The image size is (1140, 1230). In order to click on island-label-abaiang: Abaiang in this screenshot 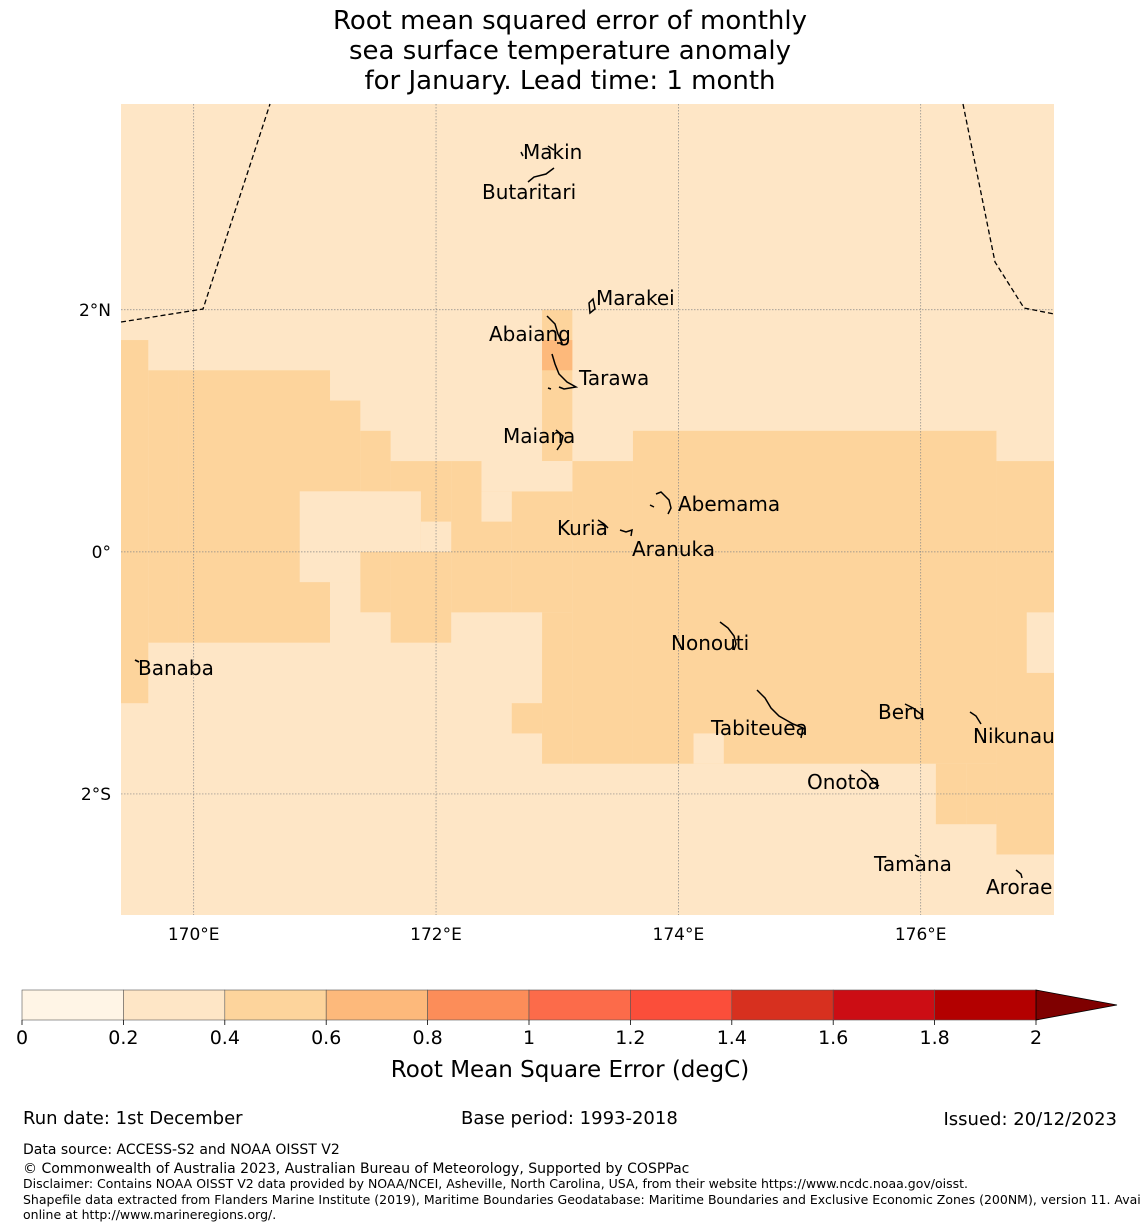, I will do `click(530, 334)`.